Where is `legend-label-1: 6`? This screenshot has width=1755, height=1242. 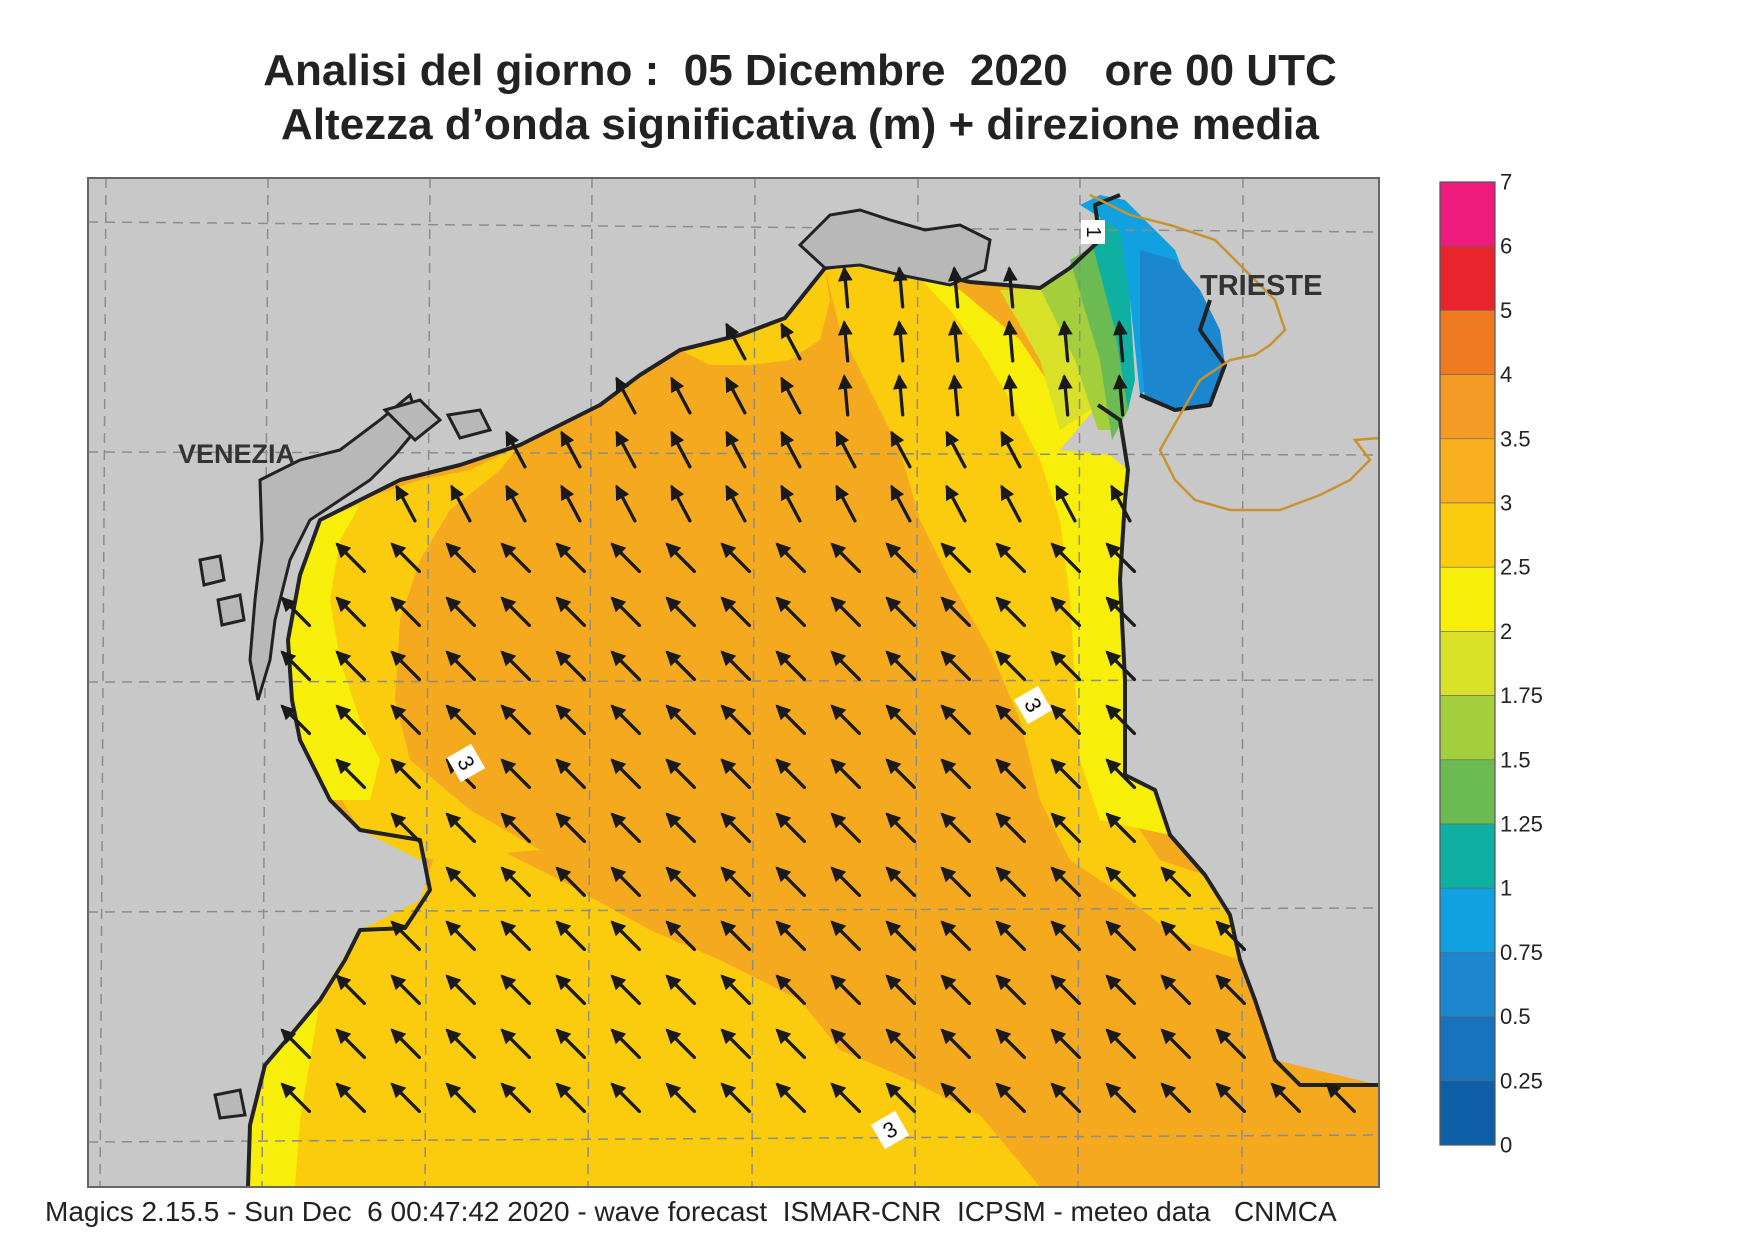 legend-label-1: 6 is located at coordinates (1506, 246).